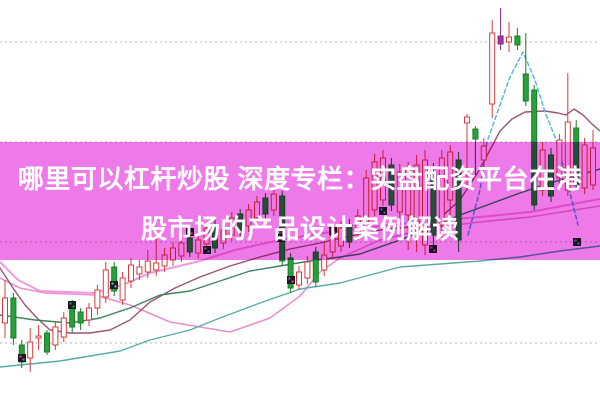 Image resolution: width=600 pixels, height=400 pixels. What do you see at coordinates (299, 229) in the screenshot?
I see `headline-line-2: 股市场的产品设计案例解读` at bounding box center [299, 229].